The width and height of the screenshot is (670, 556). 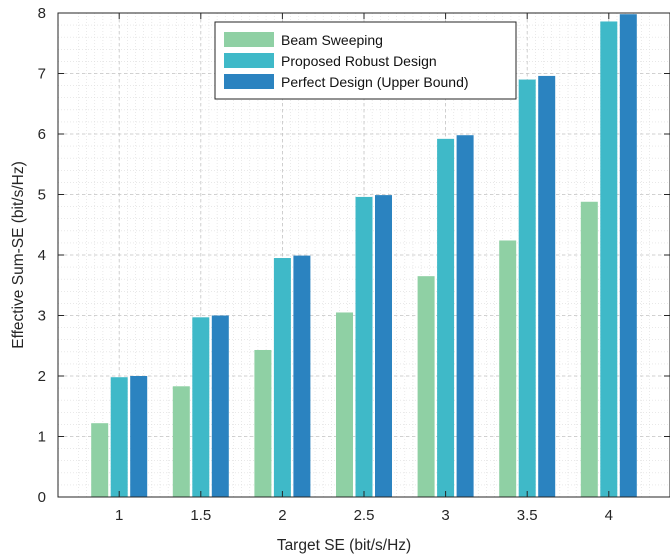 I want to click on x-tick-label: 2, so click(x=282, y=515).